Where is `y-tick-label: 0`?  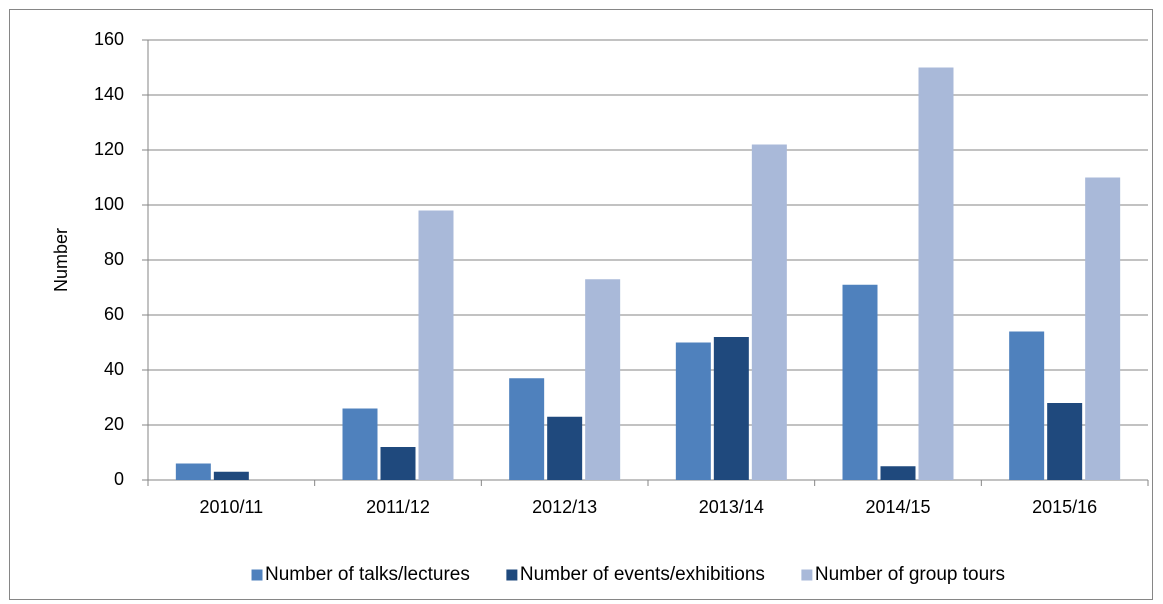 y-tick-label: 0 is located at coordinates (119, 479).